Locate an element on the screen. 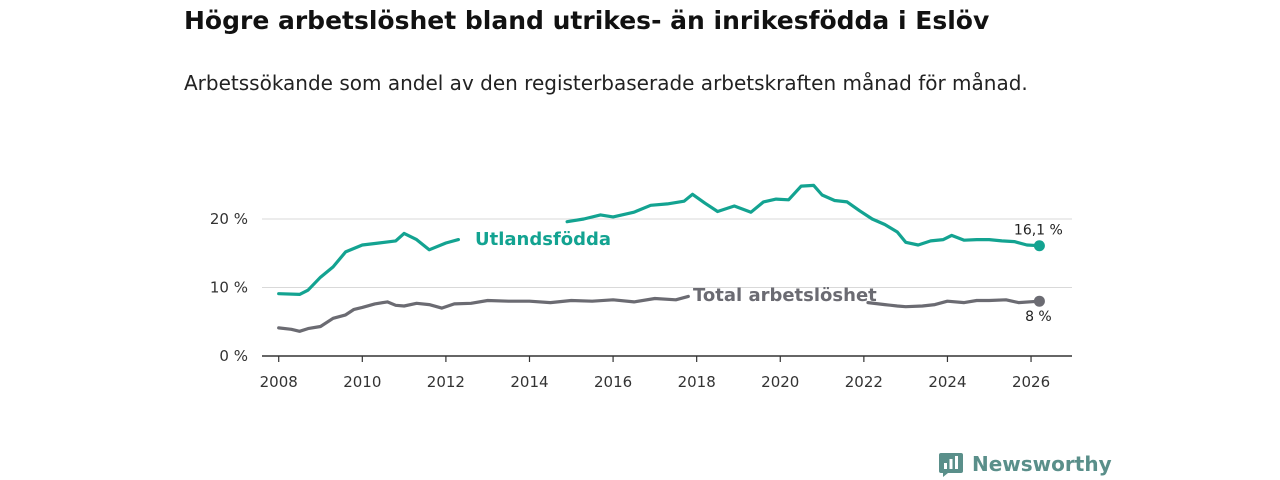 The height and width of the screenshot is (480, 1280). x-tick-label: 2022 is located at coordinates (864, 382).